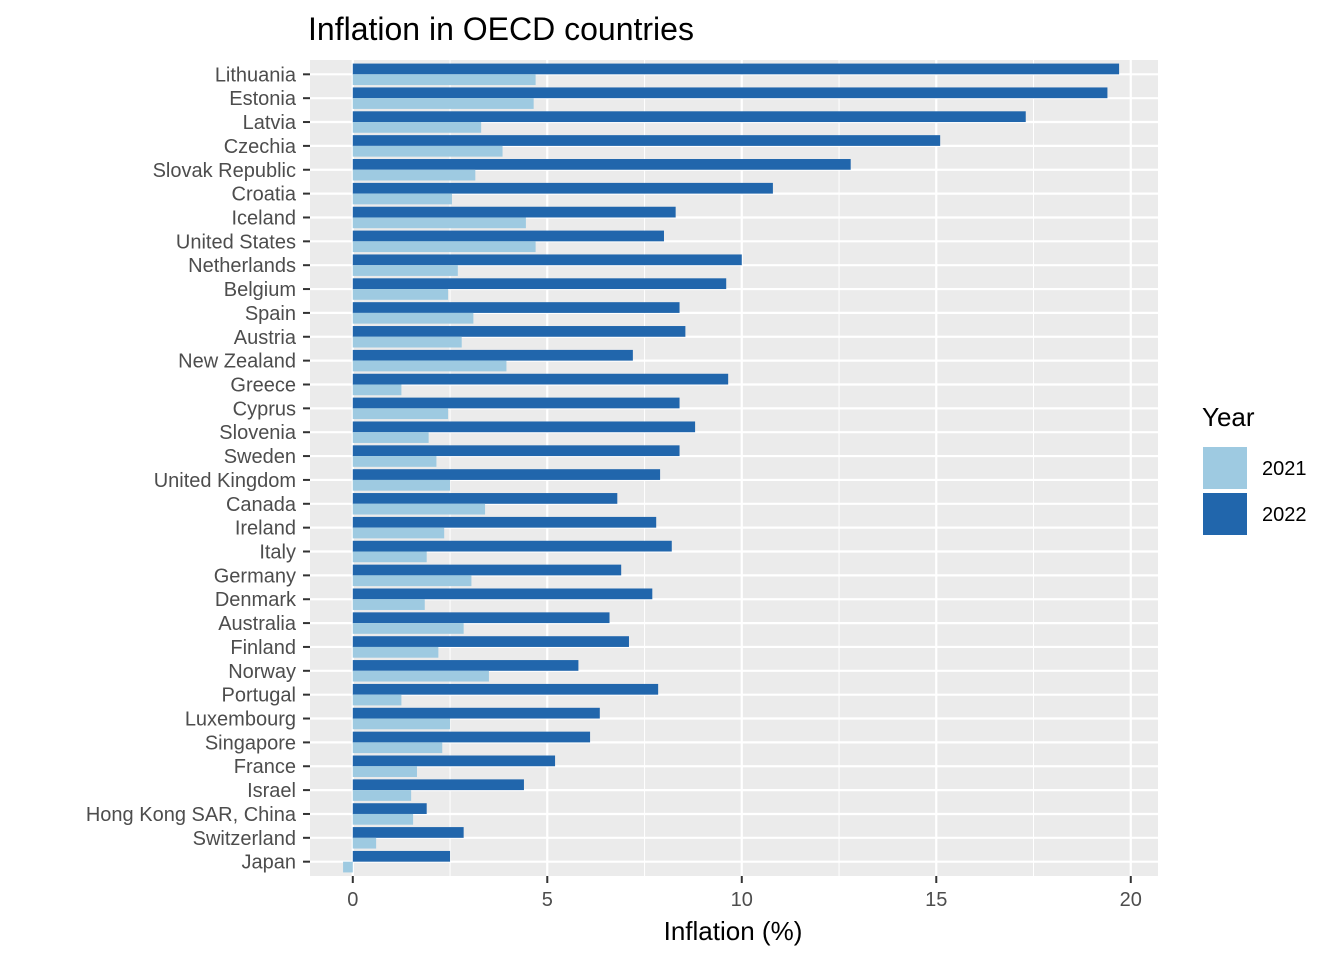 The width and height of the screenshot is (1344, 960). Describe the element at coordinates (1284, 515) in the screenshot. I see `legend-label-2022: 2022` at that location.